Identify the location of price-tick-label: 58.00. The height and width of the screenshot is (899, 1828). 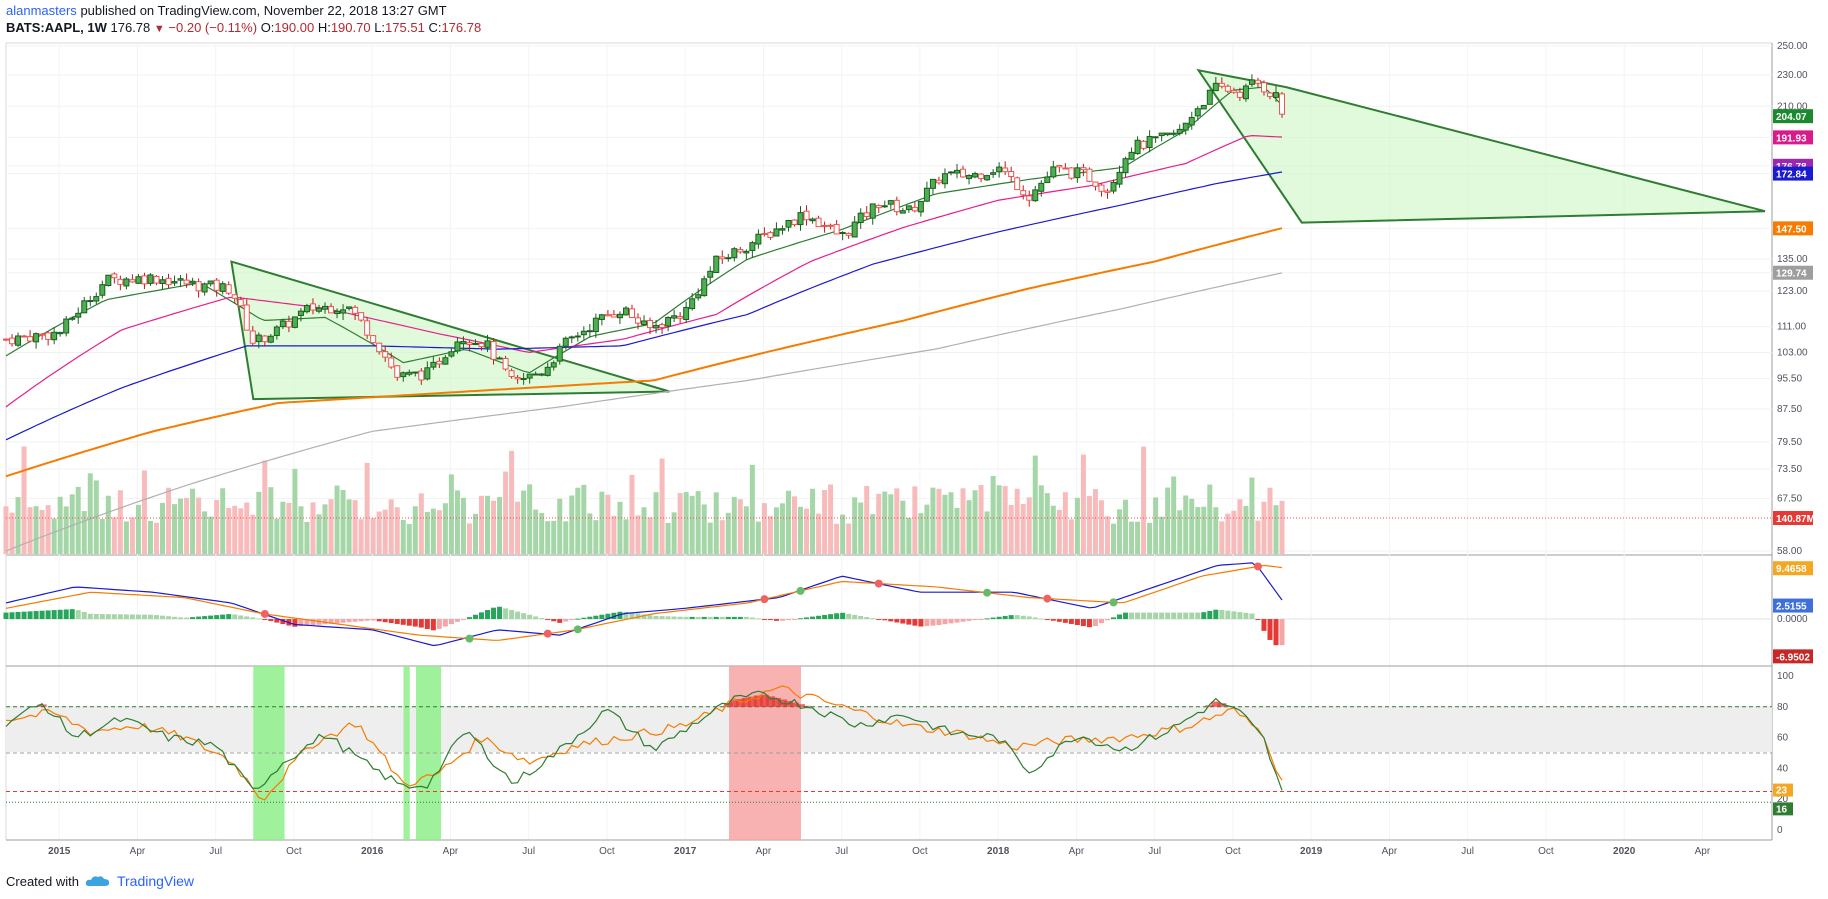
(1789, 551).